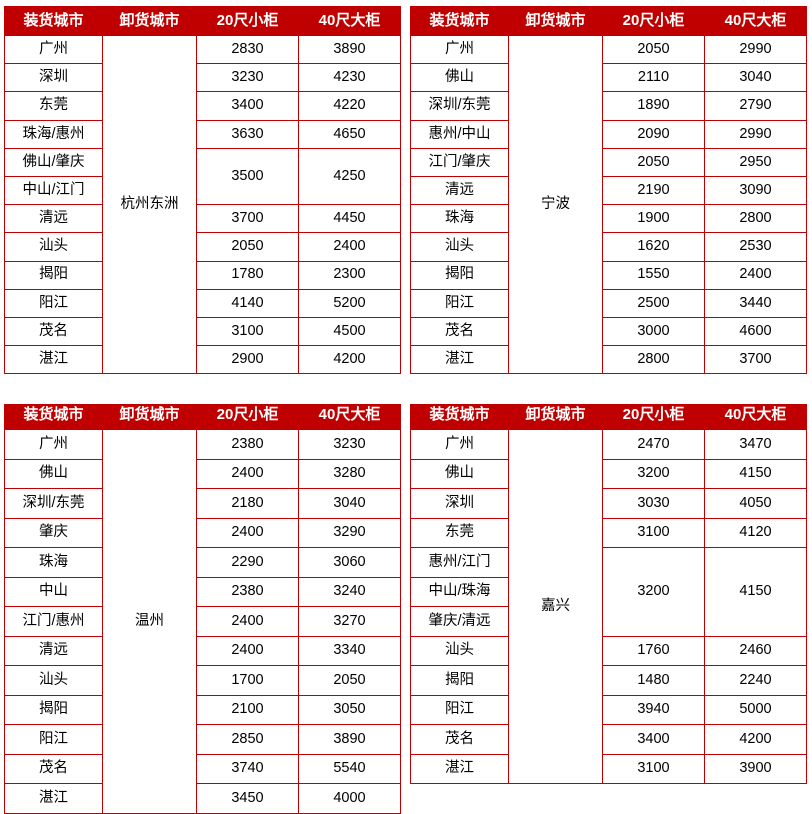 The width and height of the screenshot is (812, 814). I want to click on table-row: 惠州/江门 3200 4150, so click(608, 592).